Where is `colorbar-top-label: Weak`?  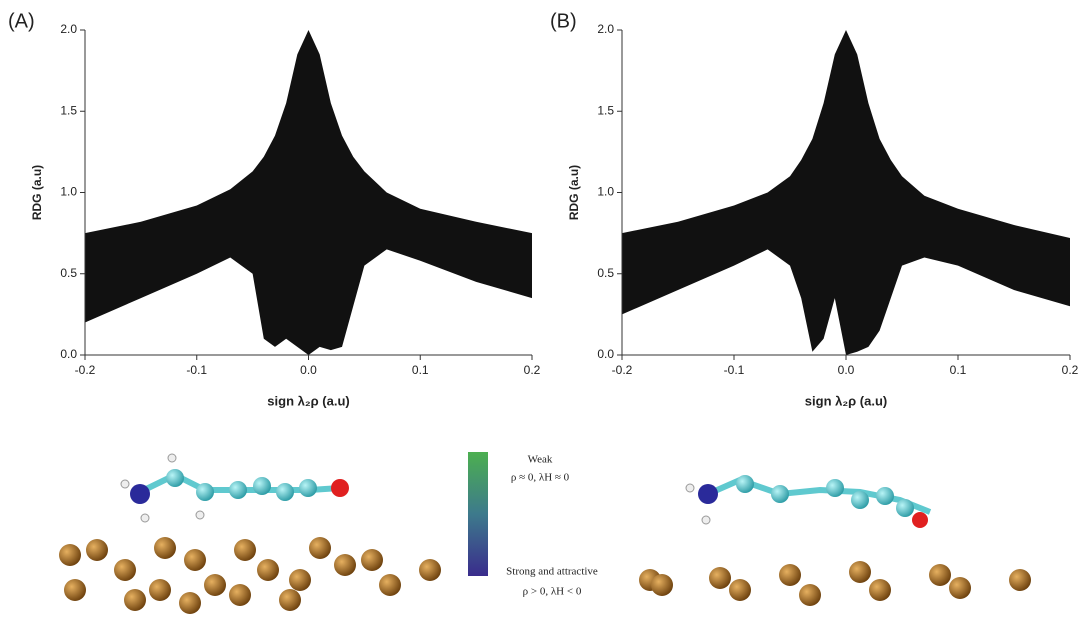
colorbar-top-label: Weak is located at coordinates (540, 460).